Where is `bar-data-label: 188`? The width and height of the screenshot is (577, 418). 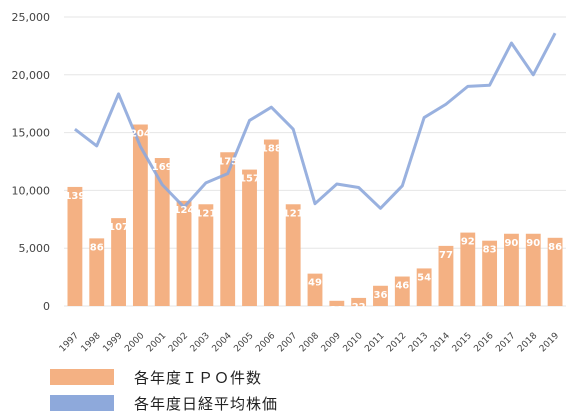
bar-data-label: 188 is located at coordinates (271, 149).